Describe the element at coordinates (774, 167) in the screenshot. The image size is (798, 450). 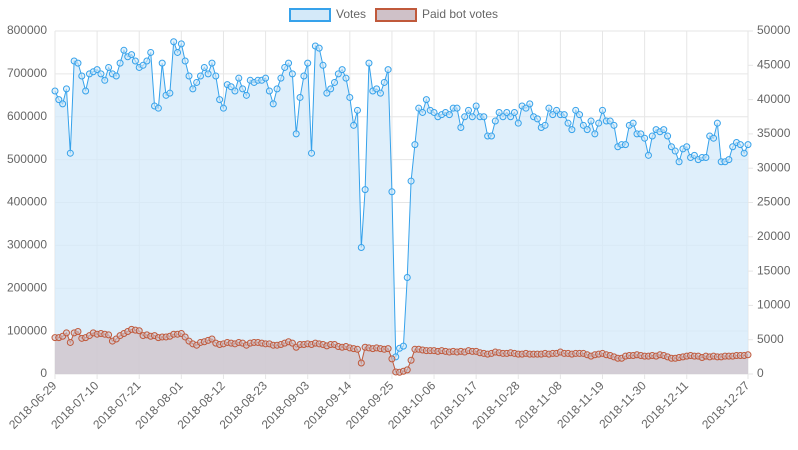
I see `y2-tick-label: 30000` at that location.